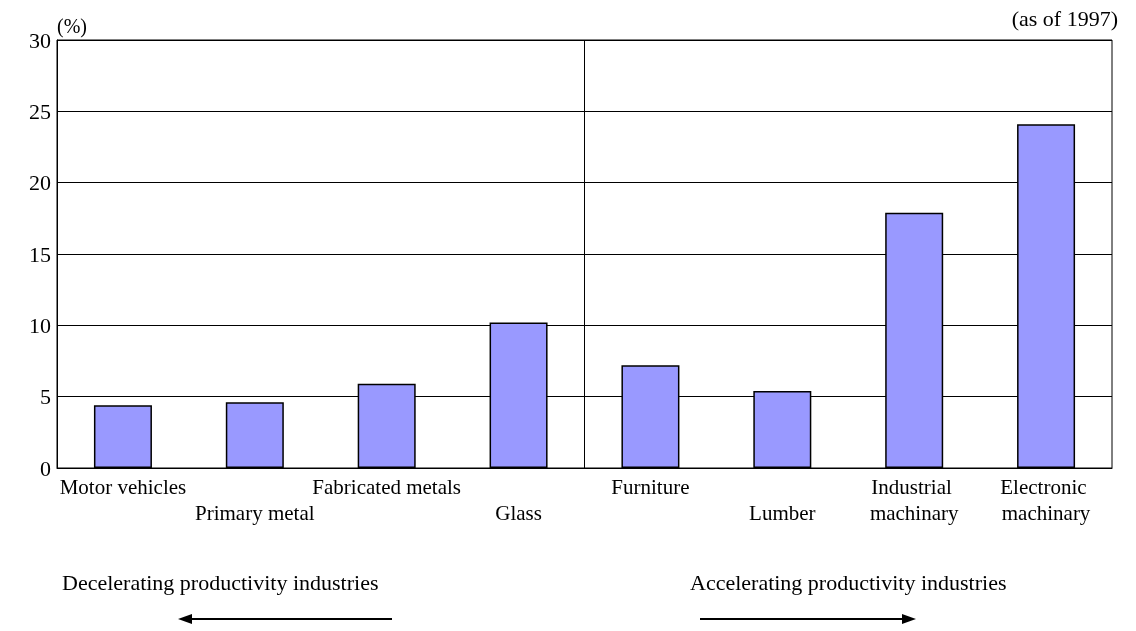 The image size is (1136, 631). Describe the element at coordinates (650, 487) in the screenshot. I see `x-tick-label: Furniture` at that location.